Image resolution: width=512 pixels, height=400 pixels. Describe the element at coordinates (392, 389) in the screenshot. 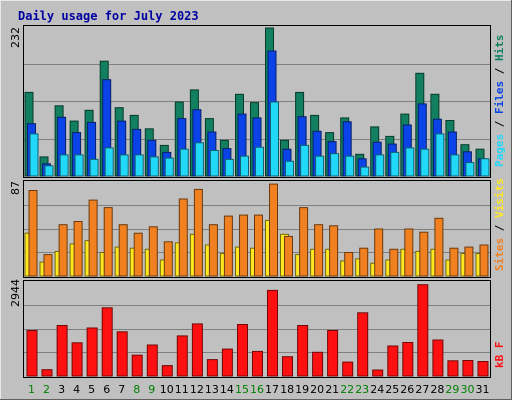

I see `x-label-day-25: 25` at that location.